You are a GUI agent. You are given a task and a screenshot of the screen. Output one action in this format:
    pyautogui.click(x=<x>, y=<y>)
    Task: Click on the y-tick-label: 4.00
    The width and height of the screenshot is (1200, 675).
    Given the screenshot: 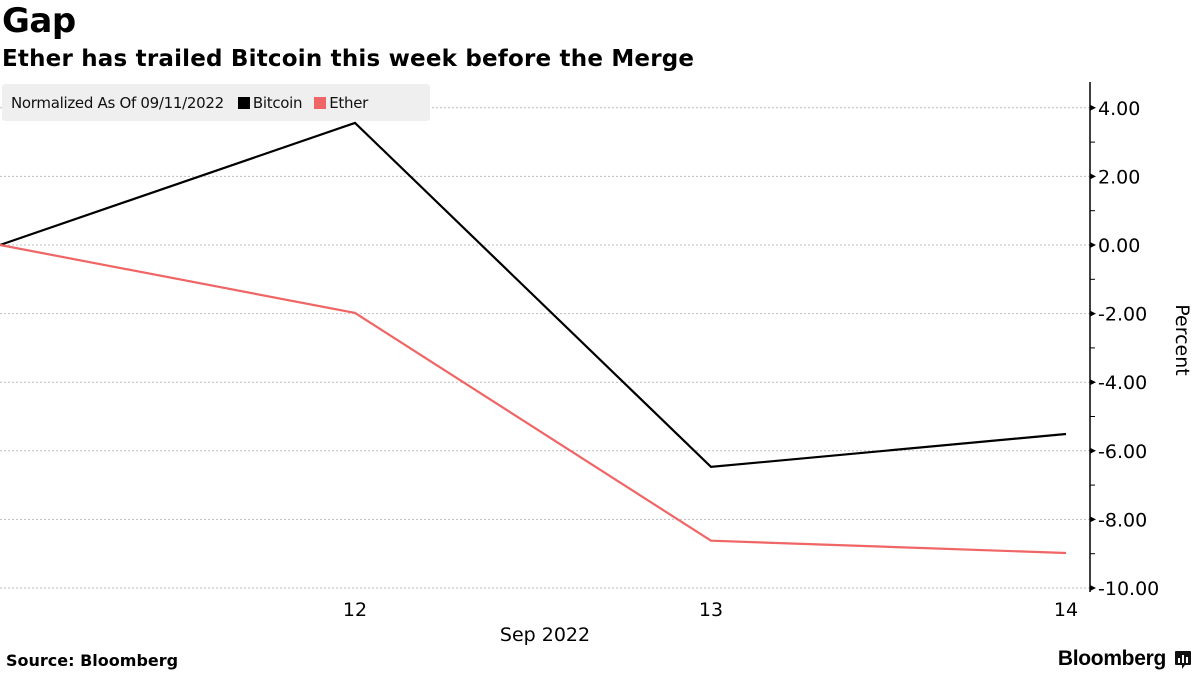 What is the action you would take?
    pyautogui.click(x=1119, y=109)
    